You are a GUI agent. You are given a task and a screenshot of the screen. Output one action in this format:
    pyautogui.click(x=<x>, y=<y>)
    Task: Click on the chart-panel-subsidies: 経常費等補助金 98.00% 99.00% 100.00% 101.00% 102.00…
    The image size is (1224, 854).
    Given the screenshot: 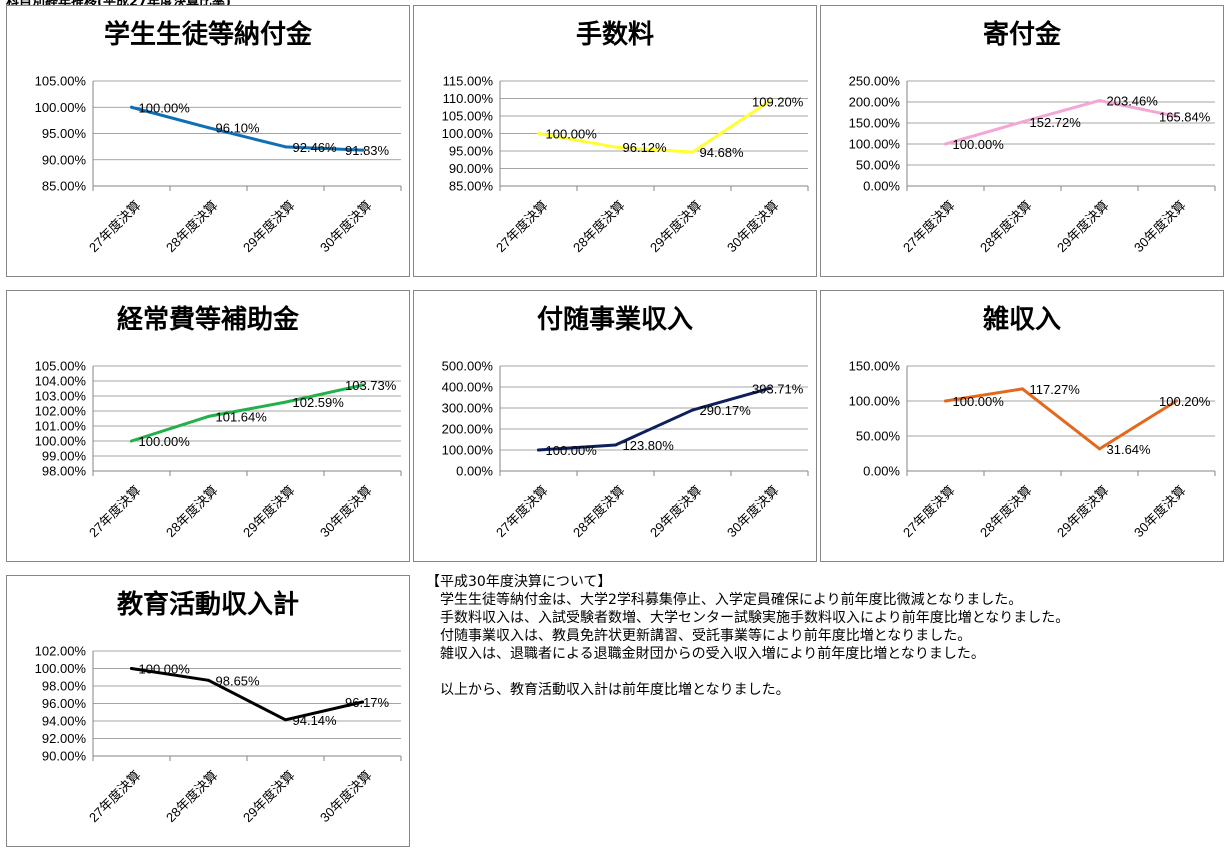 What is the action you would take?
    pyautogui.click(x=208, y=426)
    